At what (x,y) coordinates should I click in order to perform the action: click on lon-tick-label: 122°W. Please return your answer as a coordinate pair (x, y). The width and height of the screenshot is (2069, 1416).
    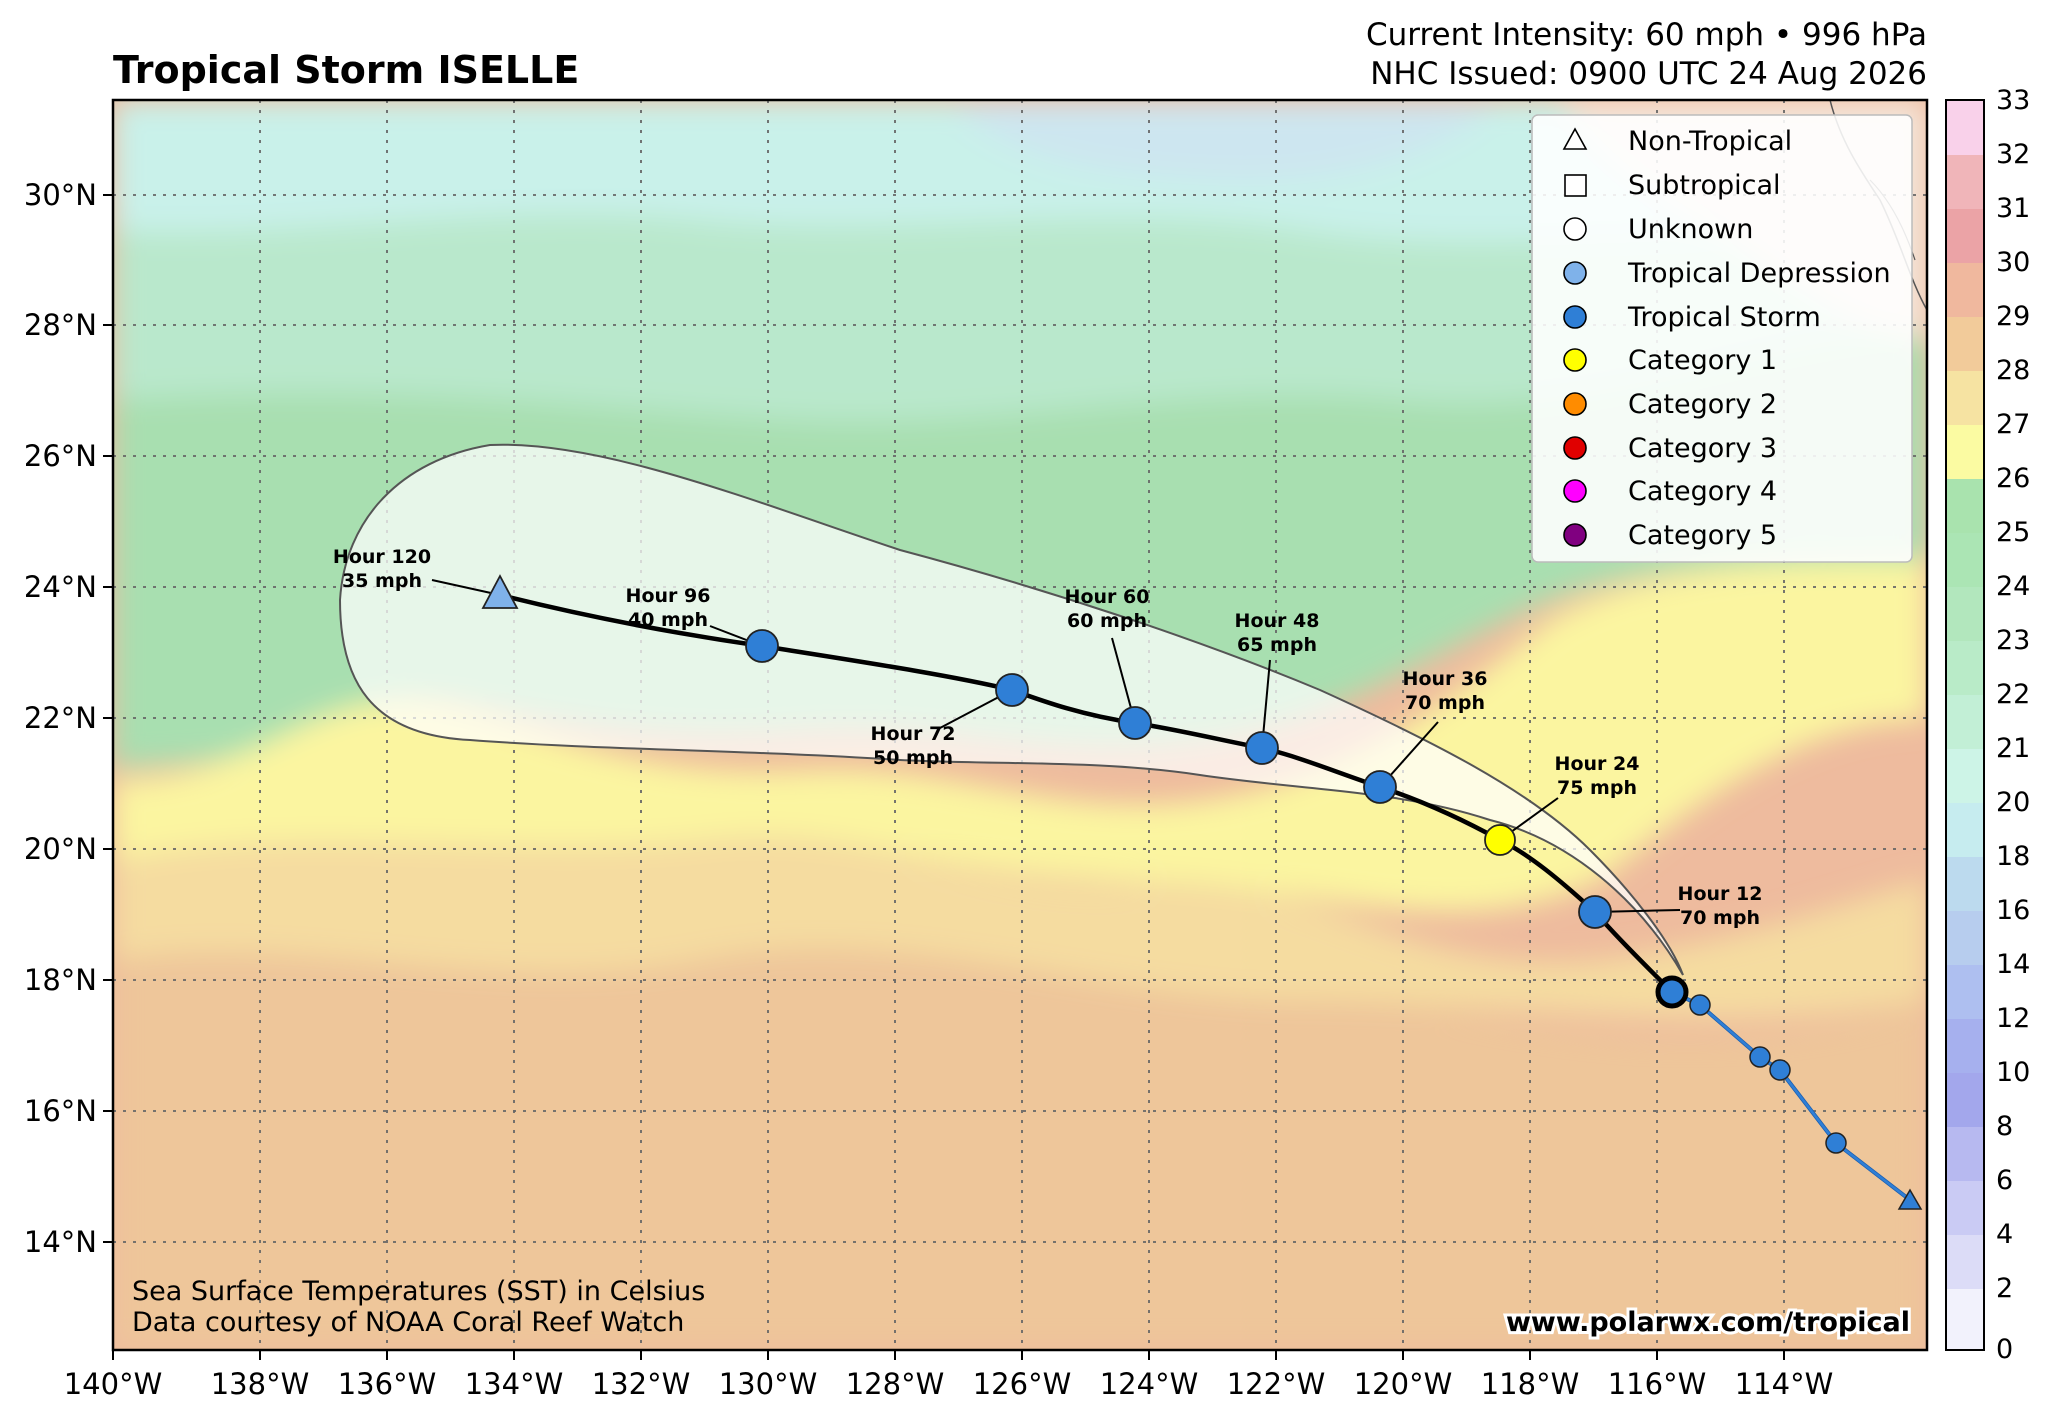
    Looking at the image, I should click on (1276, 1384).